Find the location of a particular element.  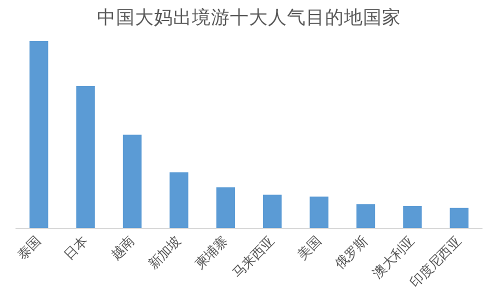

x-tick-label: 俄罗斯 is located at coordinates (352, 253).